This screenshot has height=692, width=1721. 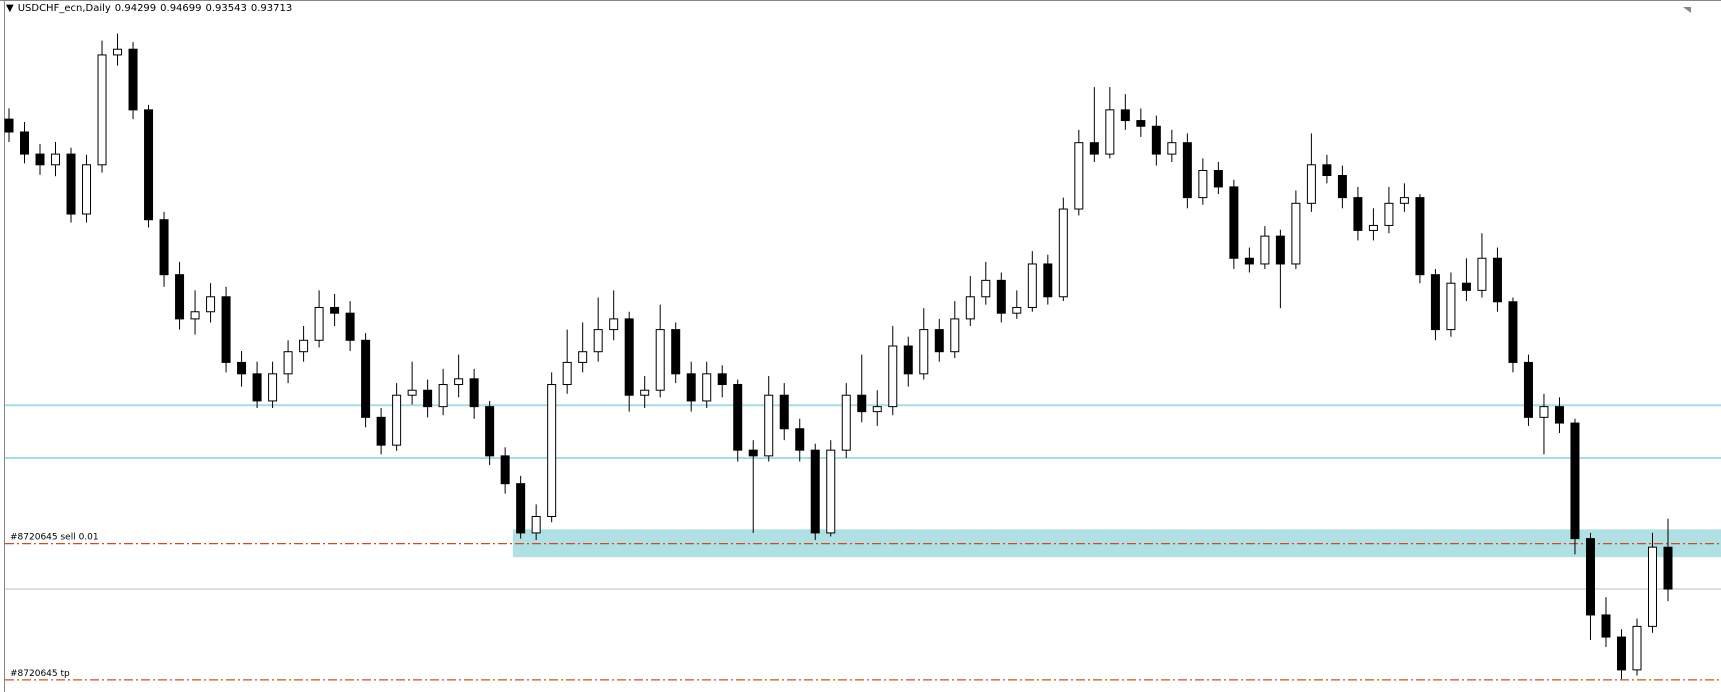 I want to click on open: 0.94299, so click(x=135, y=8).